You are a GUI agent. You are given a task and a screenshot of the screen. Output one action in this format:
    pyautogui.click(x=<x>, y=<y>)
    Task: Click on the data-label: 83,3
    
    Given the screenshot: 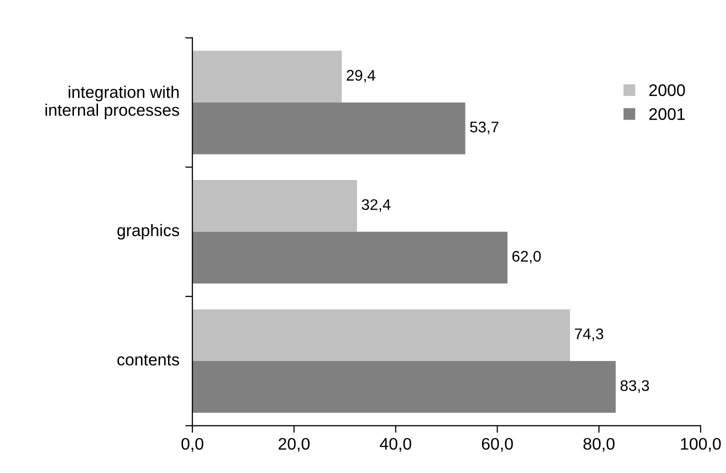 What is the action you would take?
    pyautogui.click(x=634, y=386)
    